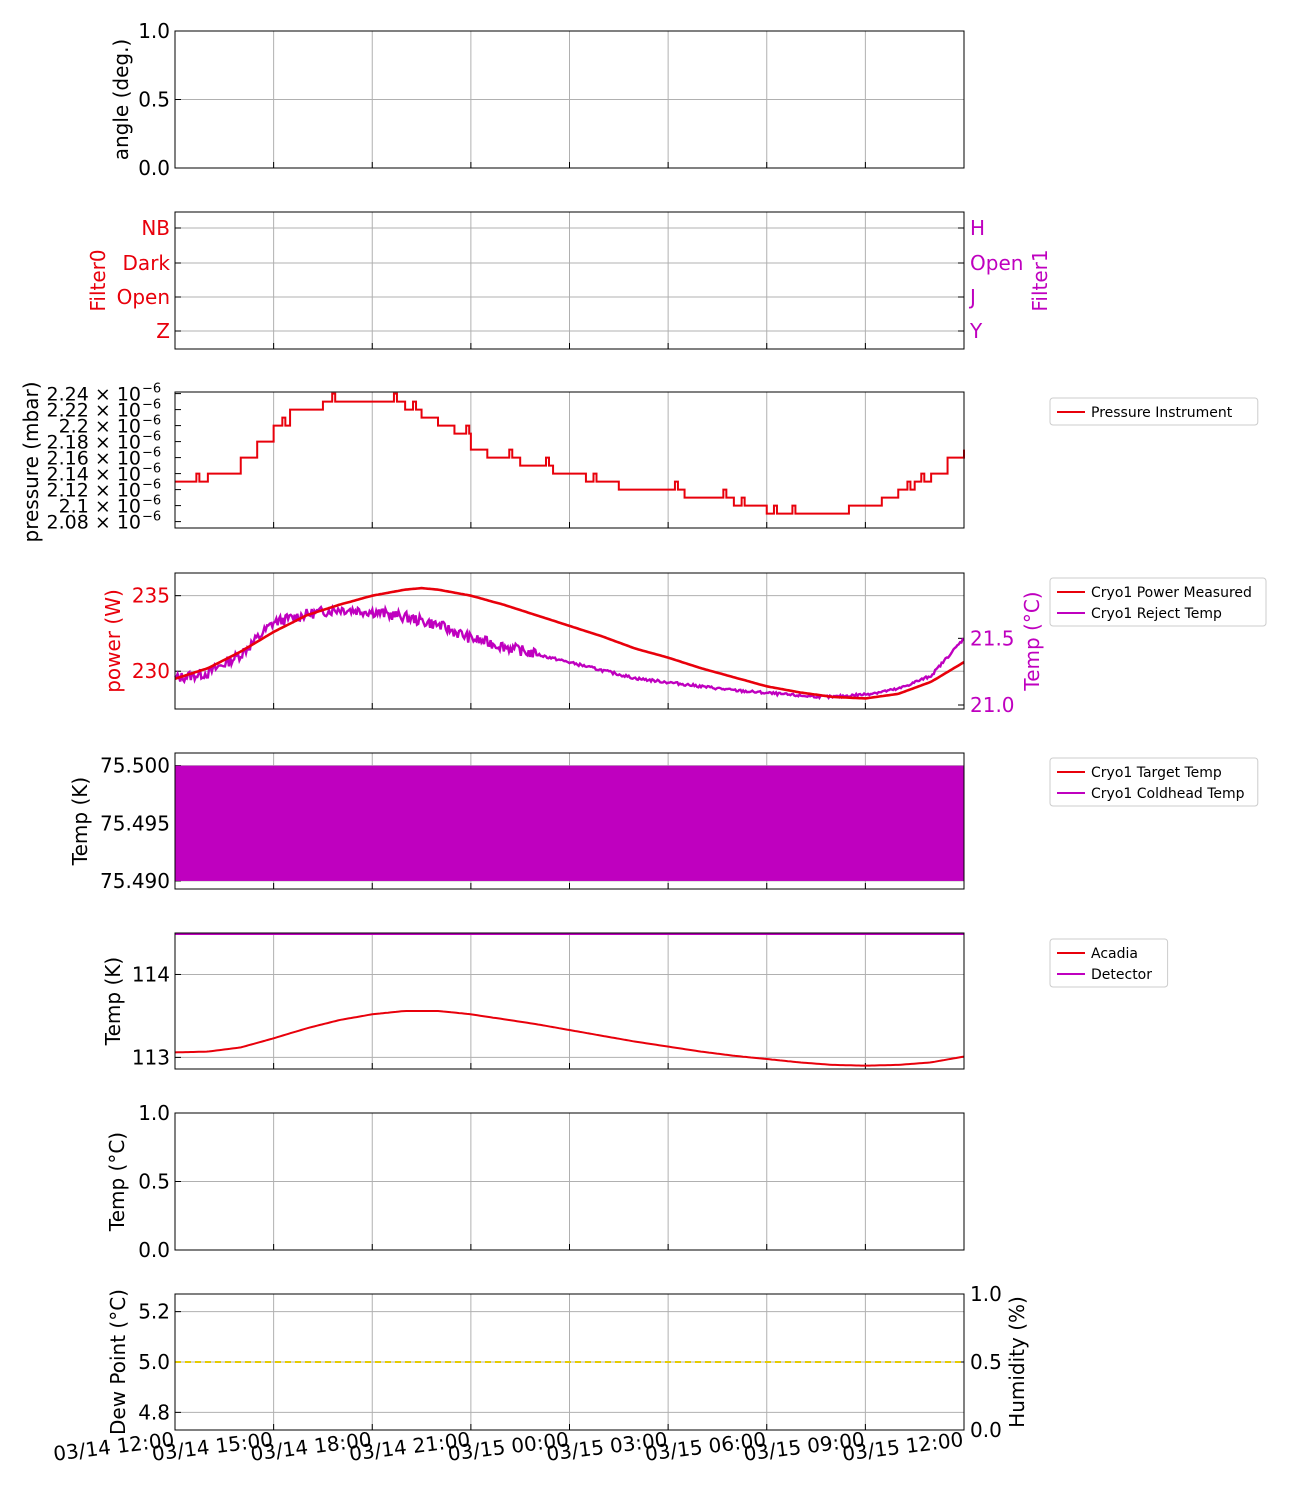 The image size is (1300, 1500). I want to click on y-axis-label: angle (deg.), so click(121, 100).